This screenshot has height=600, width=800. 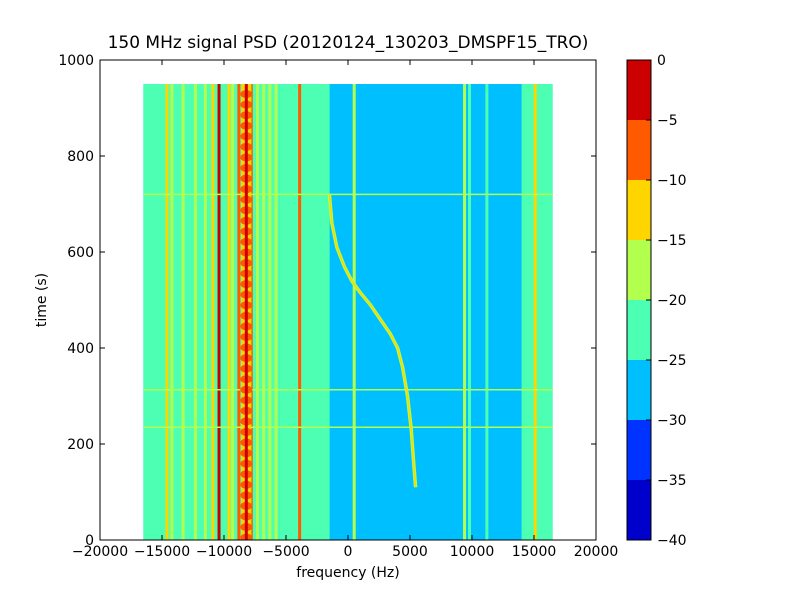 I want to click on colorbar-tick-label: −25, so click(x=672, y=361).